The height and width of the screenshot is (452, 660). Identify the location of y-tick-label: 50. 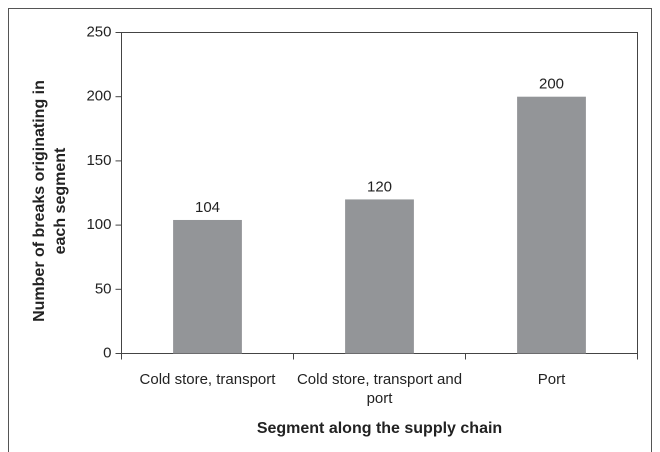
(103, 288).